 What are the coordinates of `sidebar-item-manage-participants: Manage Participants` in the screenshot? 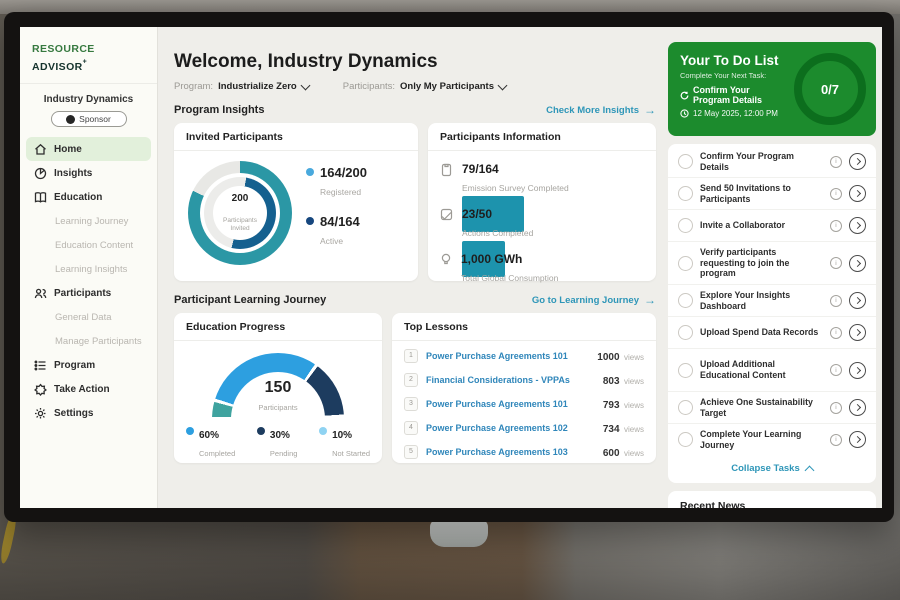 It's located at (88, 341).